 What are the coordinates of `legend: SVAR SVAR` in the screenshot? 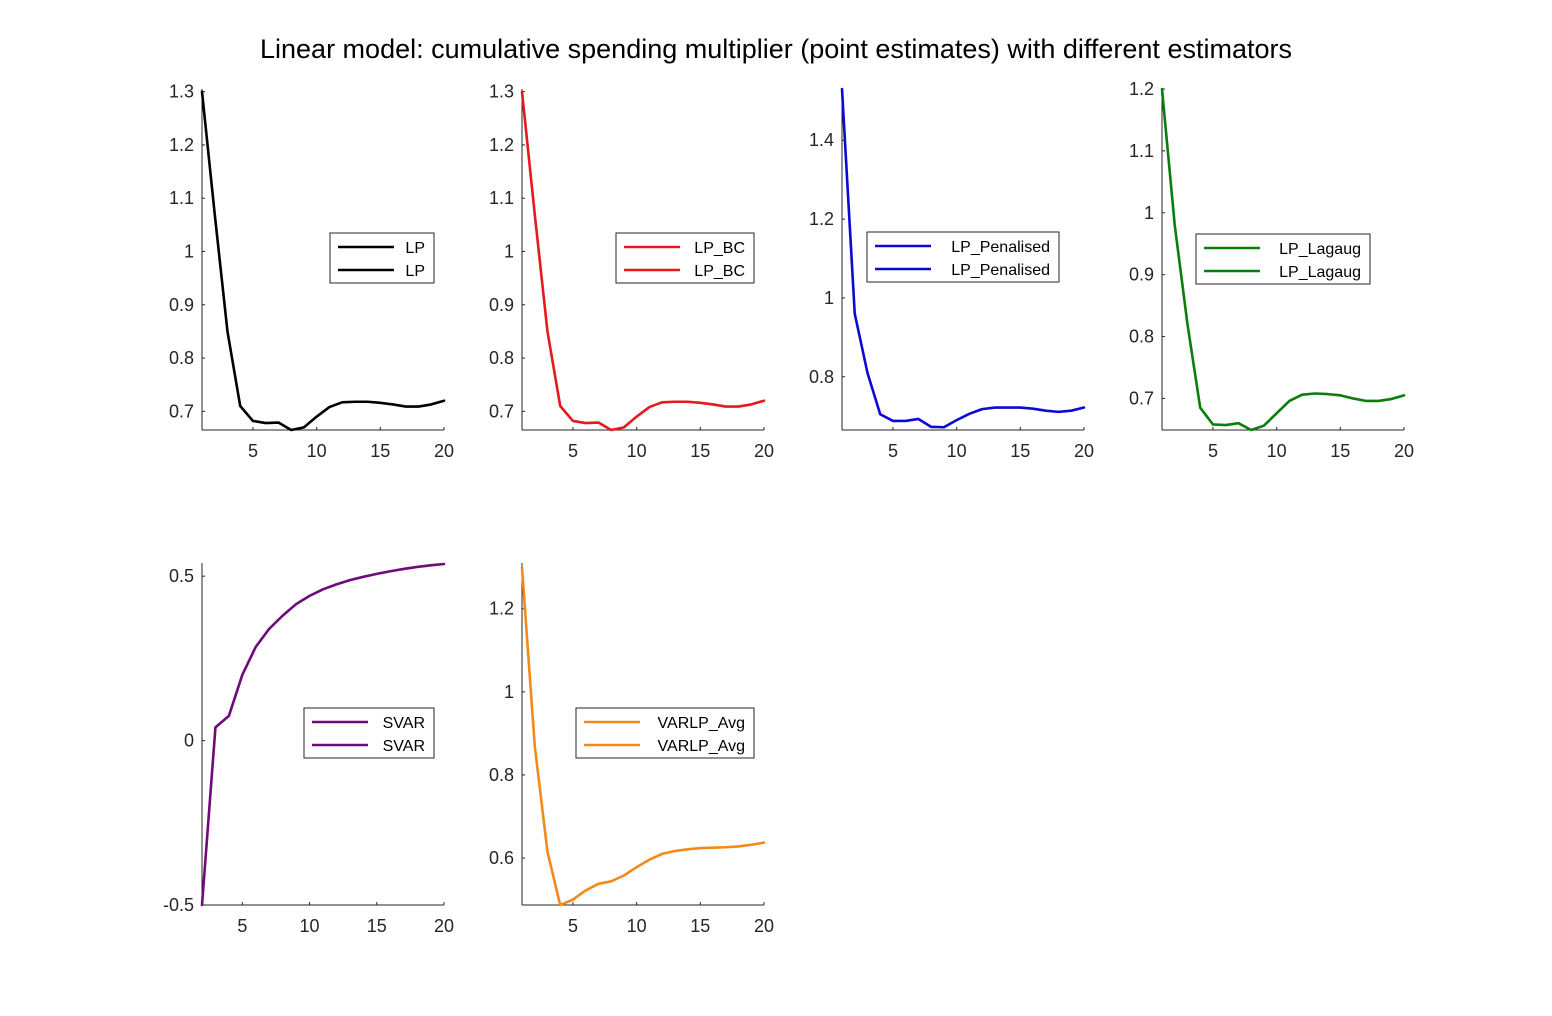 It's located at (369, 733).